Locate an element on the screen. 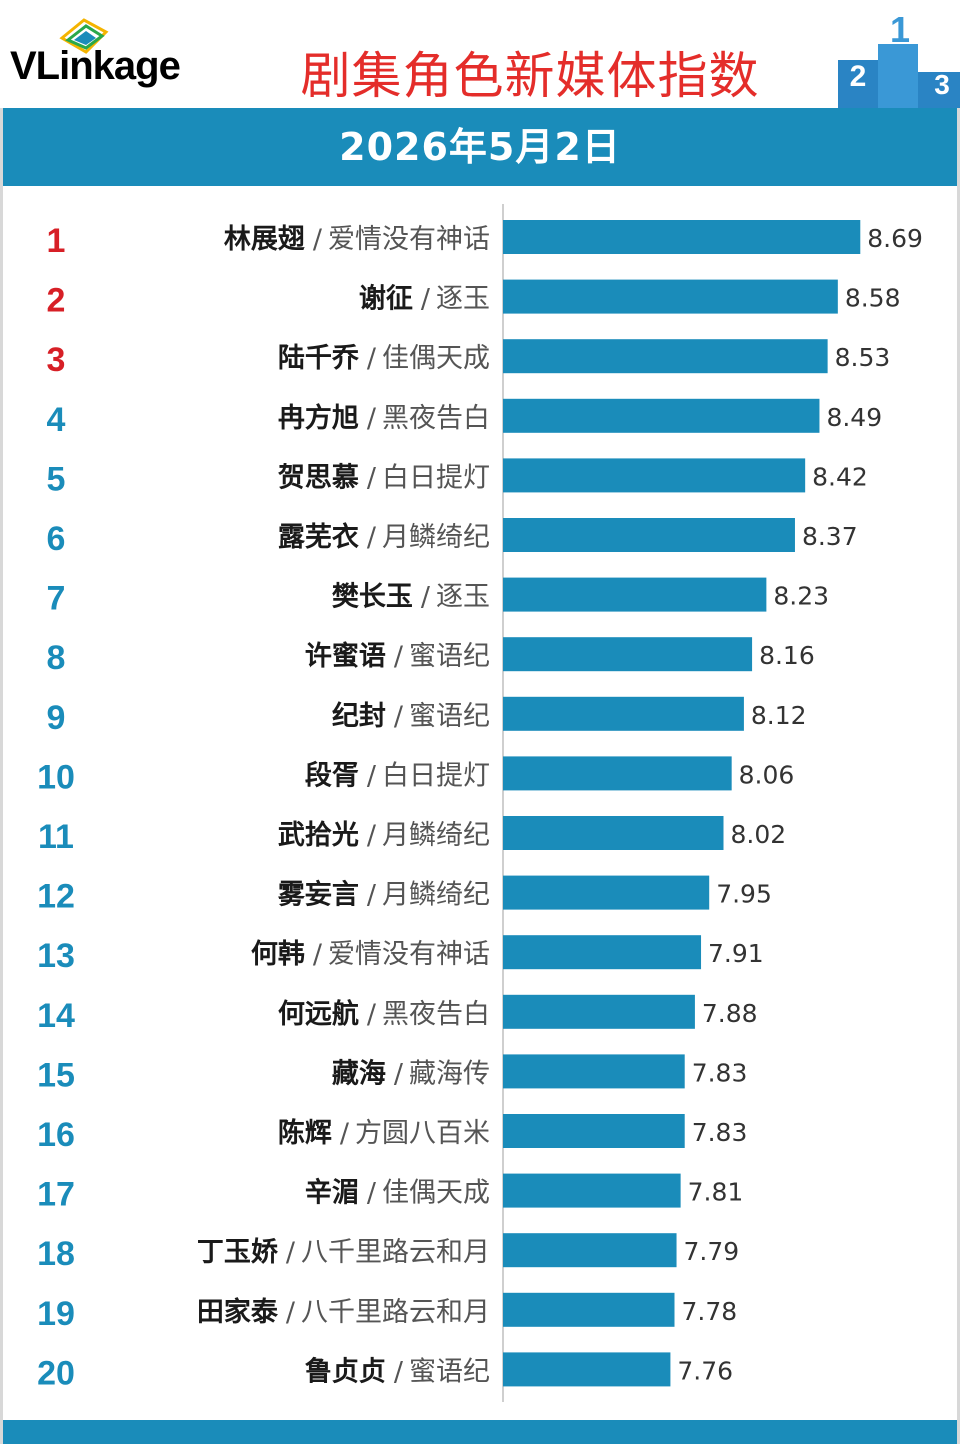 The height and width of the screenshot is (1444, 960). row-label: 武拾光 / 月鳞绮纪 is located at coordinates (384, 835).